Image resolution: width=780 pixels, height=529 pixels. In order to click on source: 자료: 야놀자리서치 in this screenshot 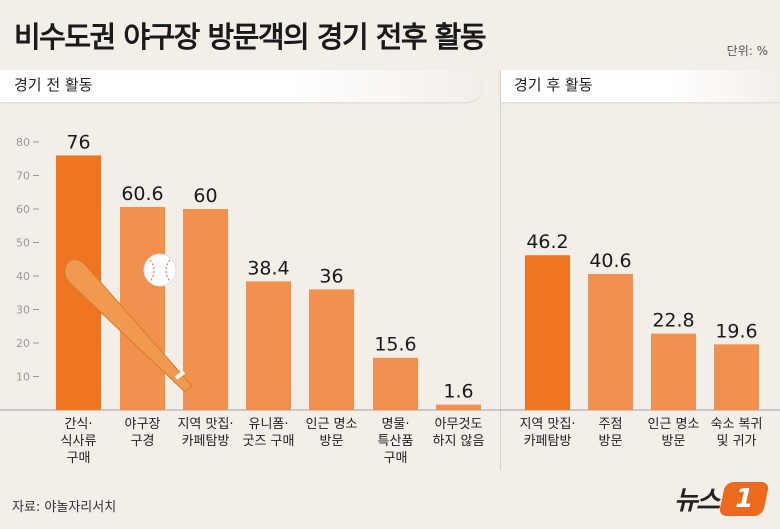, I will do `click(64, 507)`.